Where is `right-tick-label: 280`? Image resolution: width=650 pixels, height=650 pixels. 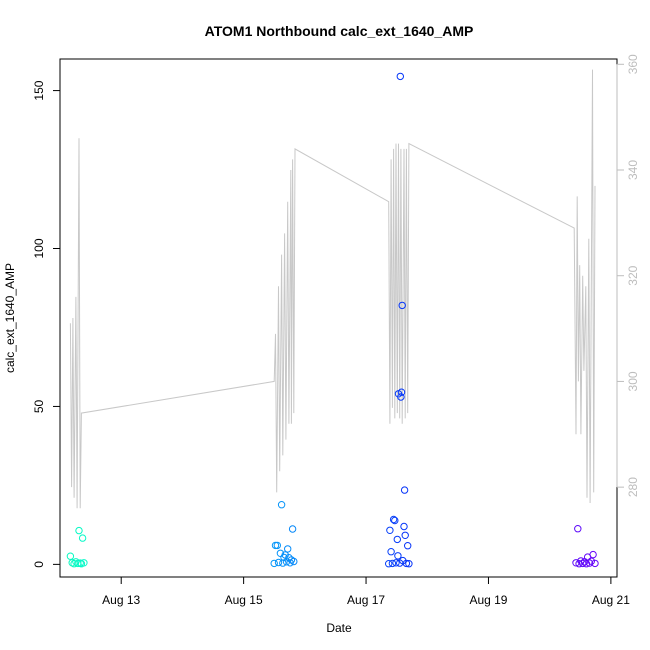
right-tick-label: 280 is located at coordinates (633, 487).